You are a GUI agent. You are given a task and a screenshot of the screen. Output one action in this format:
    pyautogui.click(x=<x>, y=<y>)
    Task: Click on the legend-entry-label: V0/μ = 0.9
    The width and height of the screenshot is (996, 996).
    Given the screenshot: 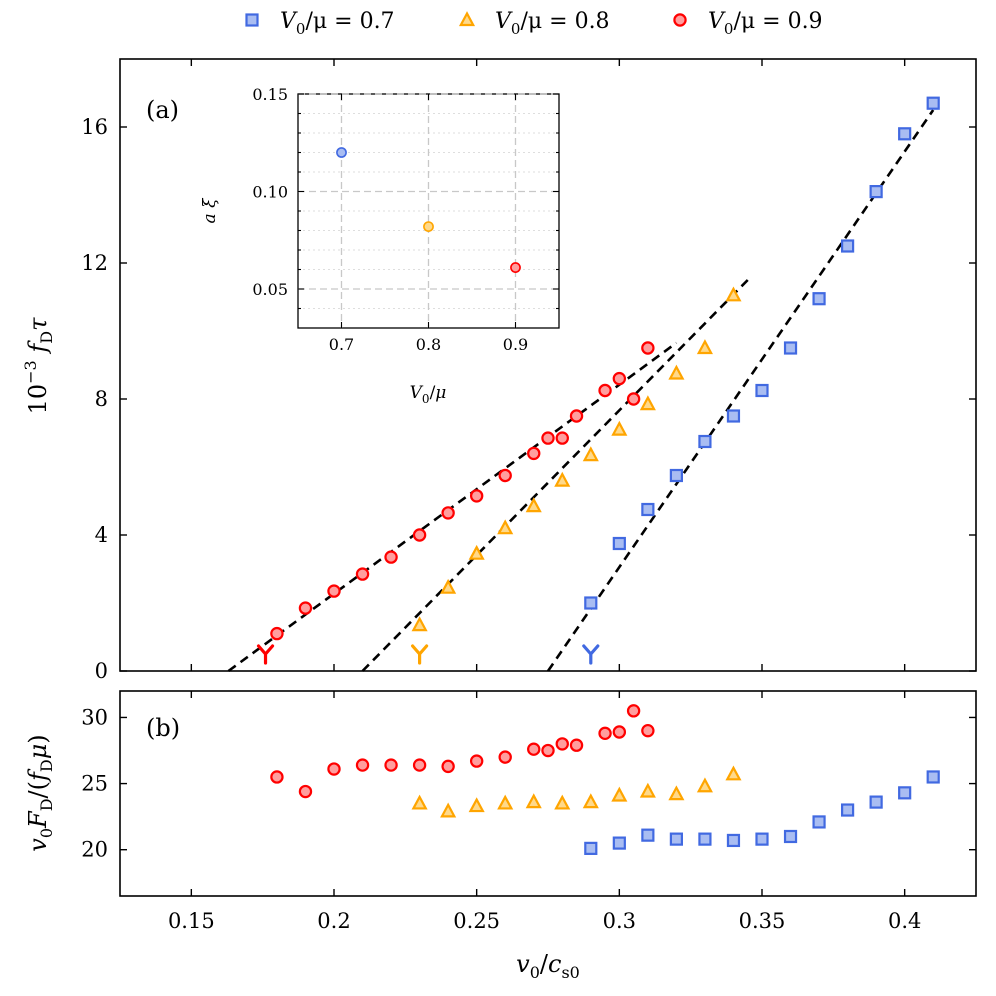 What is the action you would take?
    pyautogui.click(x=765, y=23)
    